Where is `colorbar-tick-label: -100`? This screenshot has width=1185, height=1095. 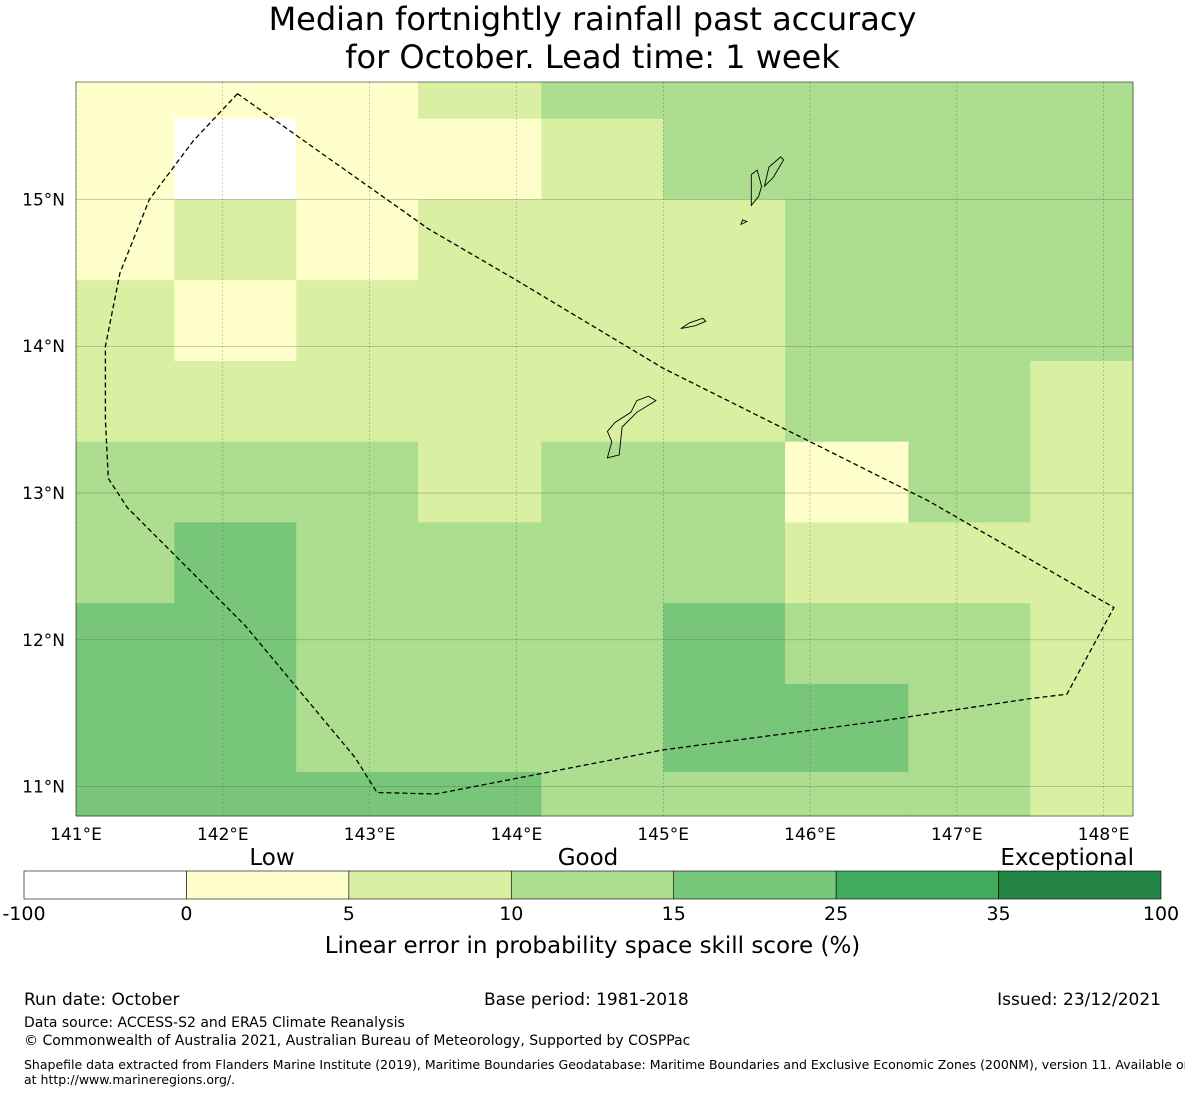
colorbar-tick-label: -100 is located at coordinates (23, 914).